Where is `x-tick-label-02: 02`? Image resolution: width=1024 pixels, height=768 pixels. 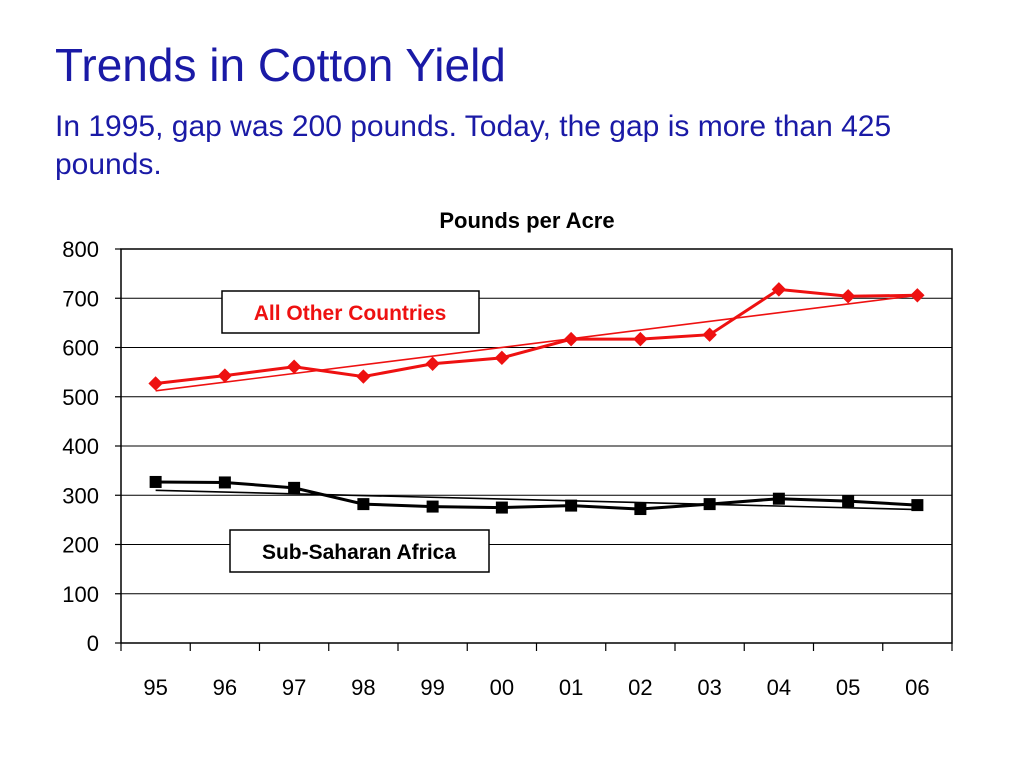 x-tick-label-02: 02 is located at coordinates (640, 687).